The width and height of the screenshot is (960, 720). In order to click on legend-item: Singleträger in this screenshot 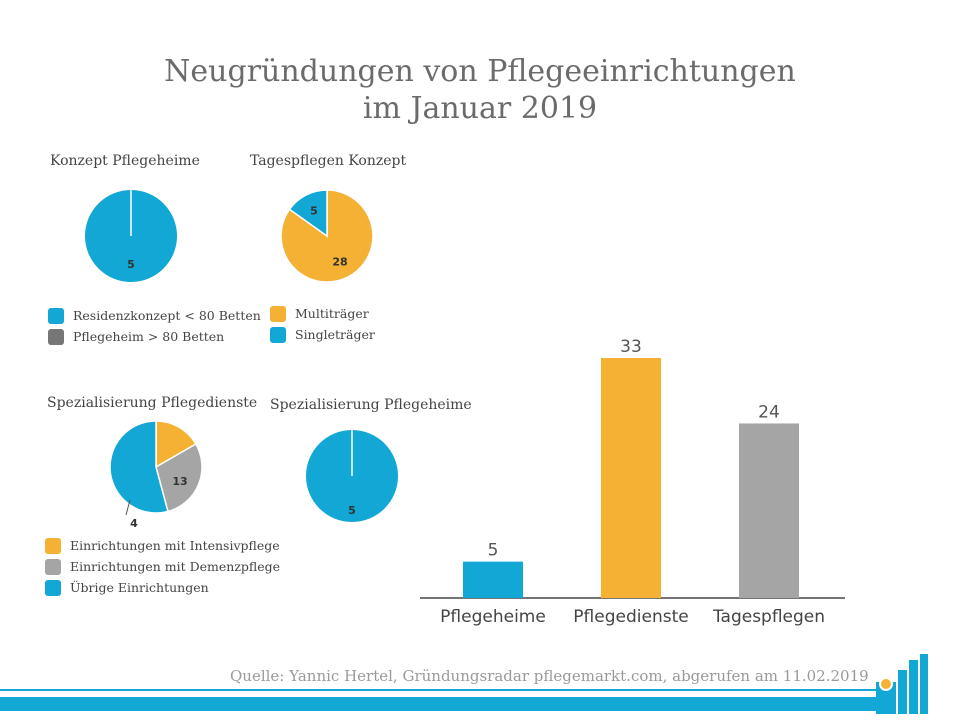, I will do `click(322, 334)`.